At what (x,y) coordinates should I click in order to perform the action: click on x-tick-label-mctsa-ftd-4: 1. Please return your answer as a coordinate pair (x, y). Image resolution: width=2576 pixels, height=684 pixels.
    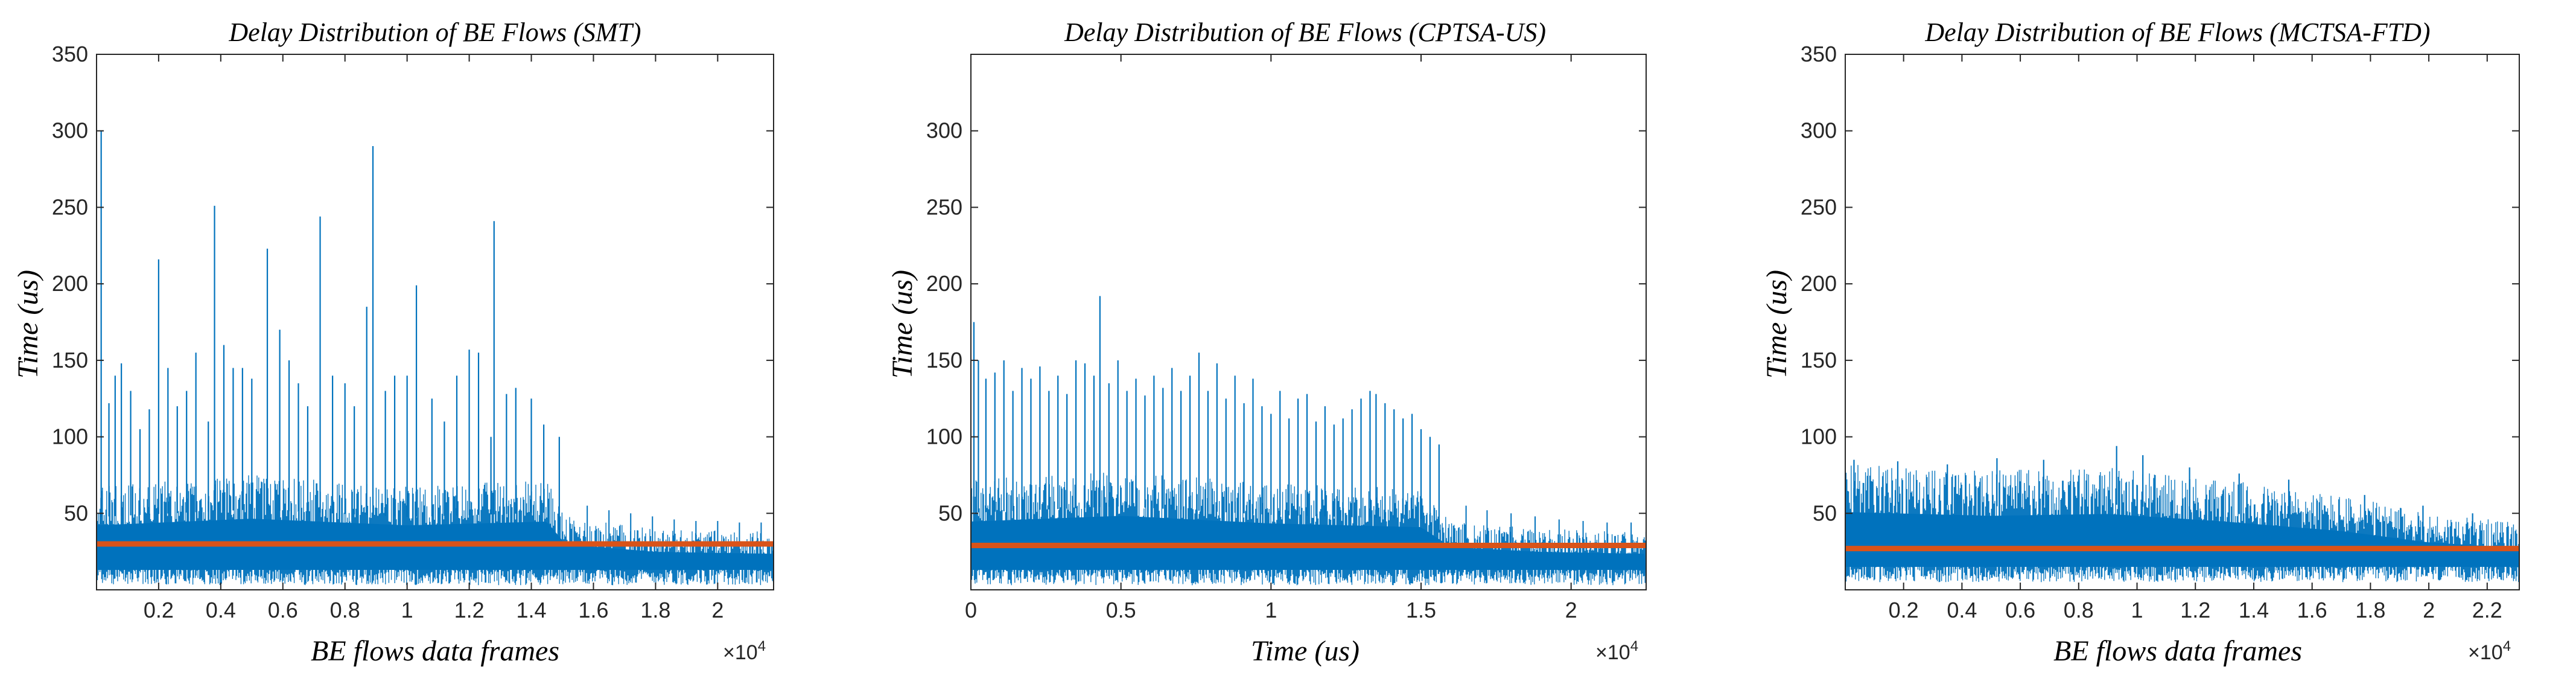
    Looking at the image, I should click on (2137, 610).